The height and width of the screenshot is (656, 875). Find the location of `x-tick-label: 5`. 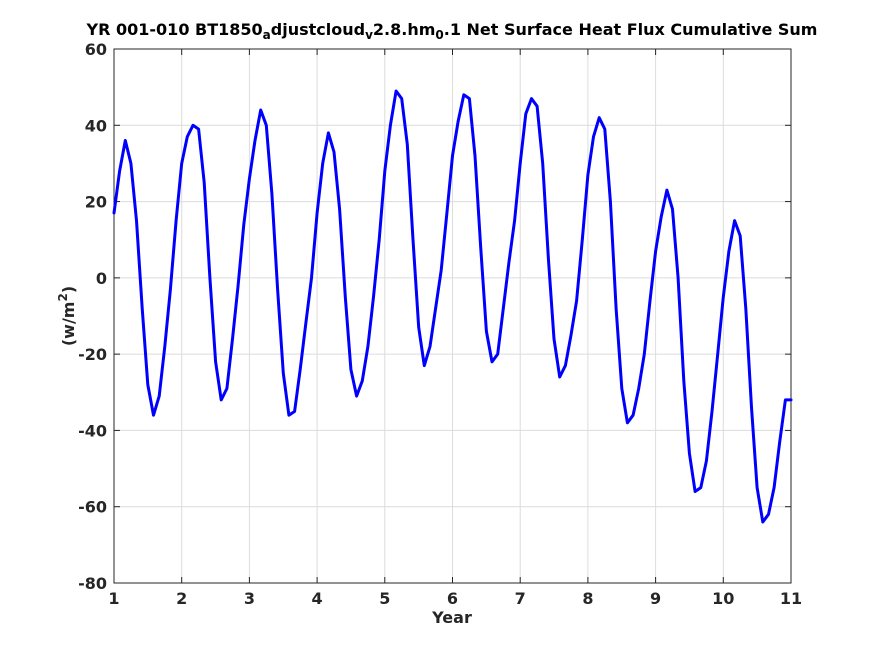

x-tick-label: 5 is located at coordinates (384, 598).